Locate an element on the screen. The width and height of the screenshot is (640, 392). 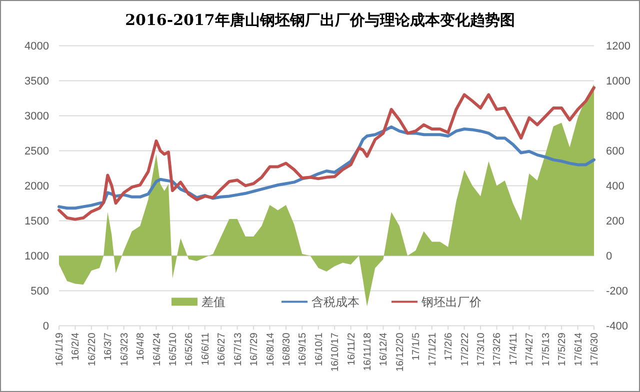
y2-tick-label: -200 is located at coordinates (617, 292).